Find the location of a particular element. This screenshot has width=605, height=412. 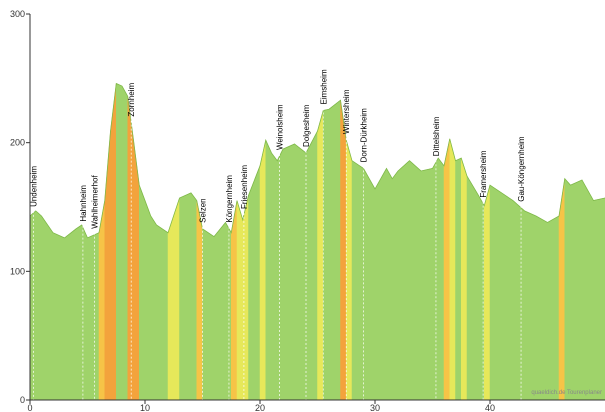

y-tick-label: 0 is located at coordinates (22, 400).